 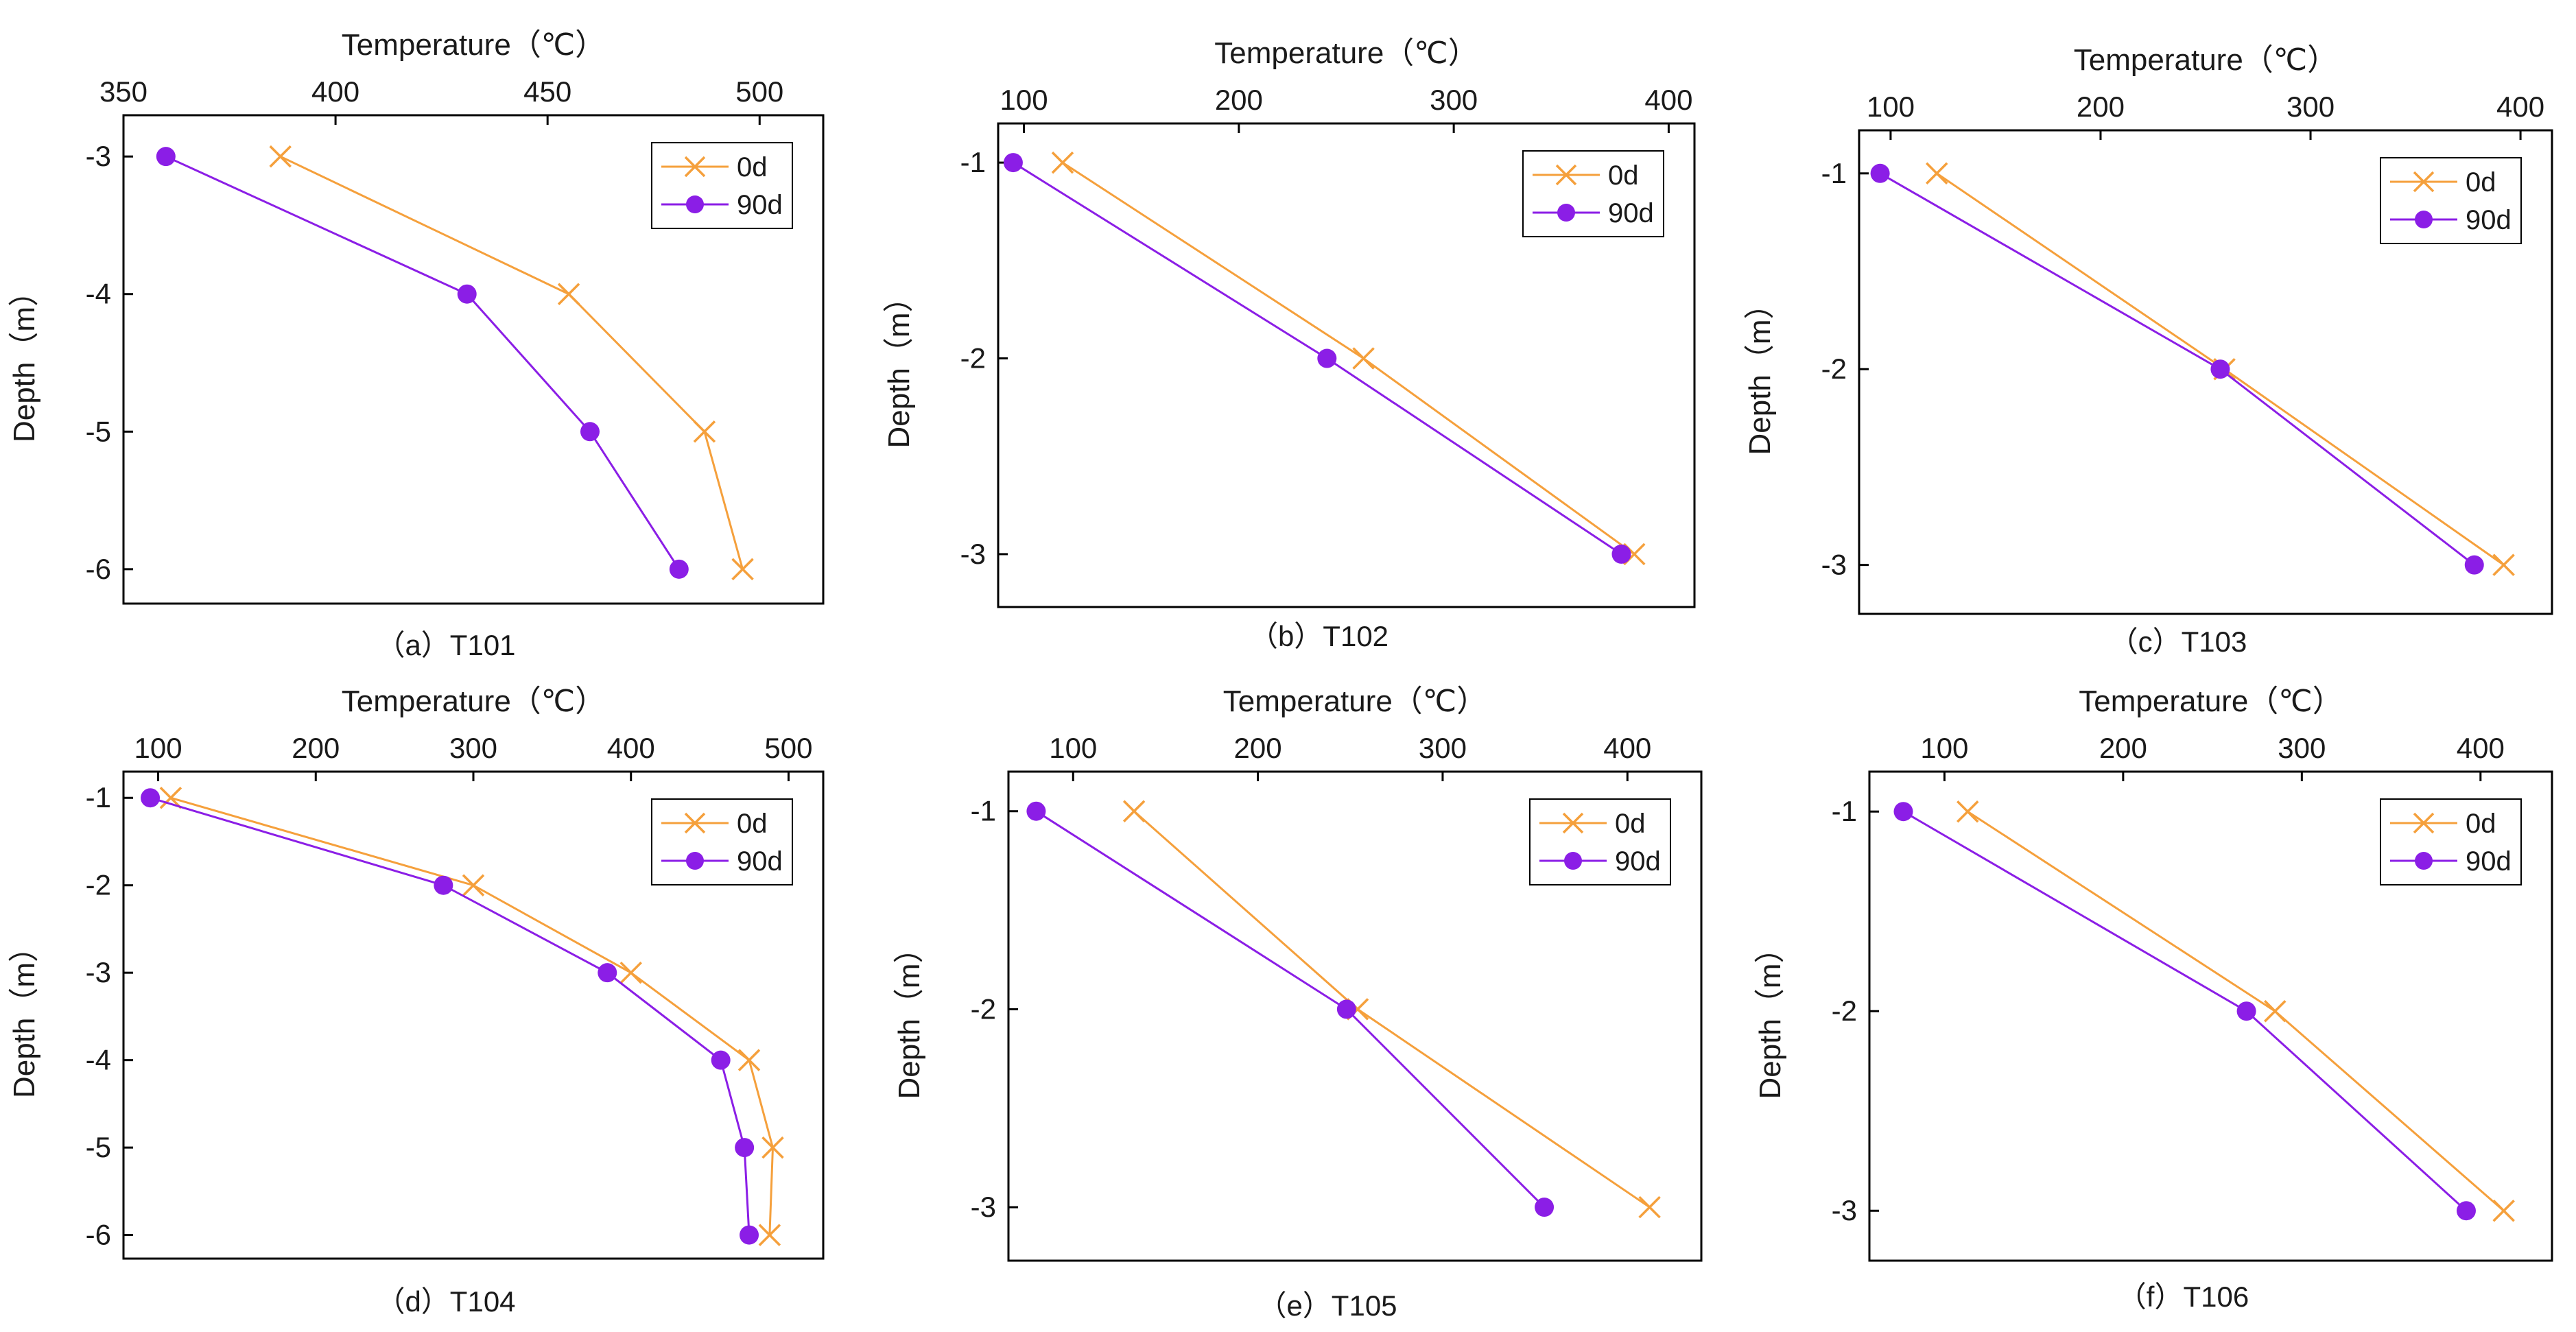 What do you see at coordinates (547, 91) in the screenshot?
I see `x-tick-label: 450` at bounding box center [547, 91].